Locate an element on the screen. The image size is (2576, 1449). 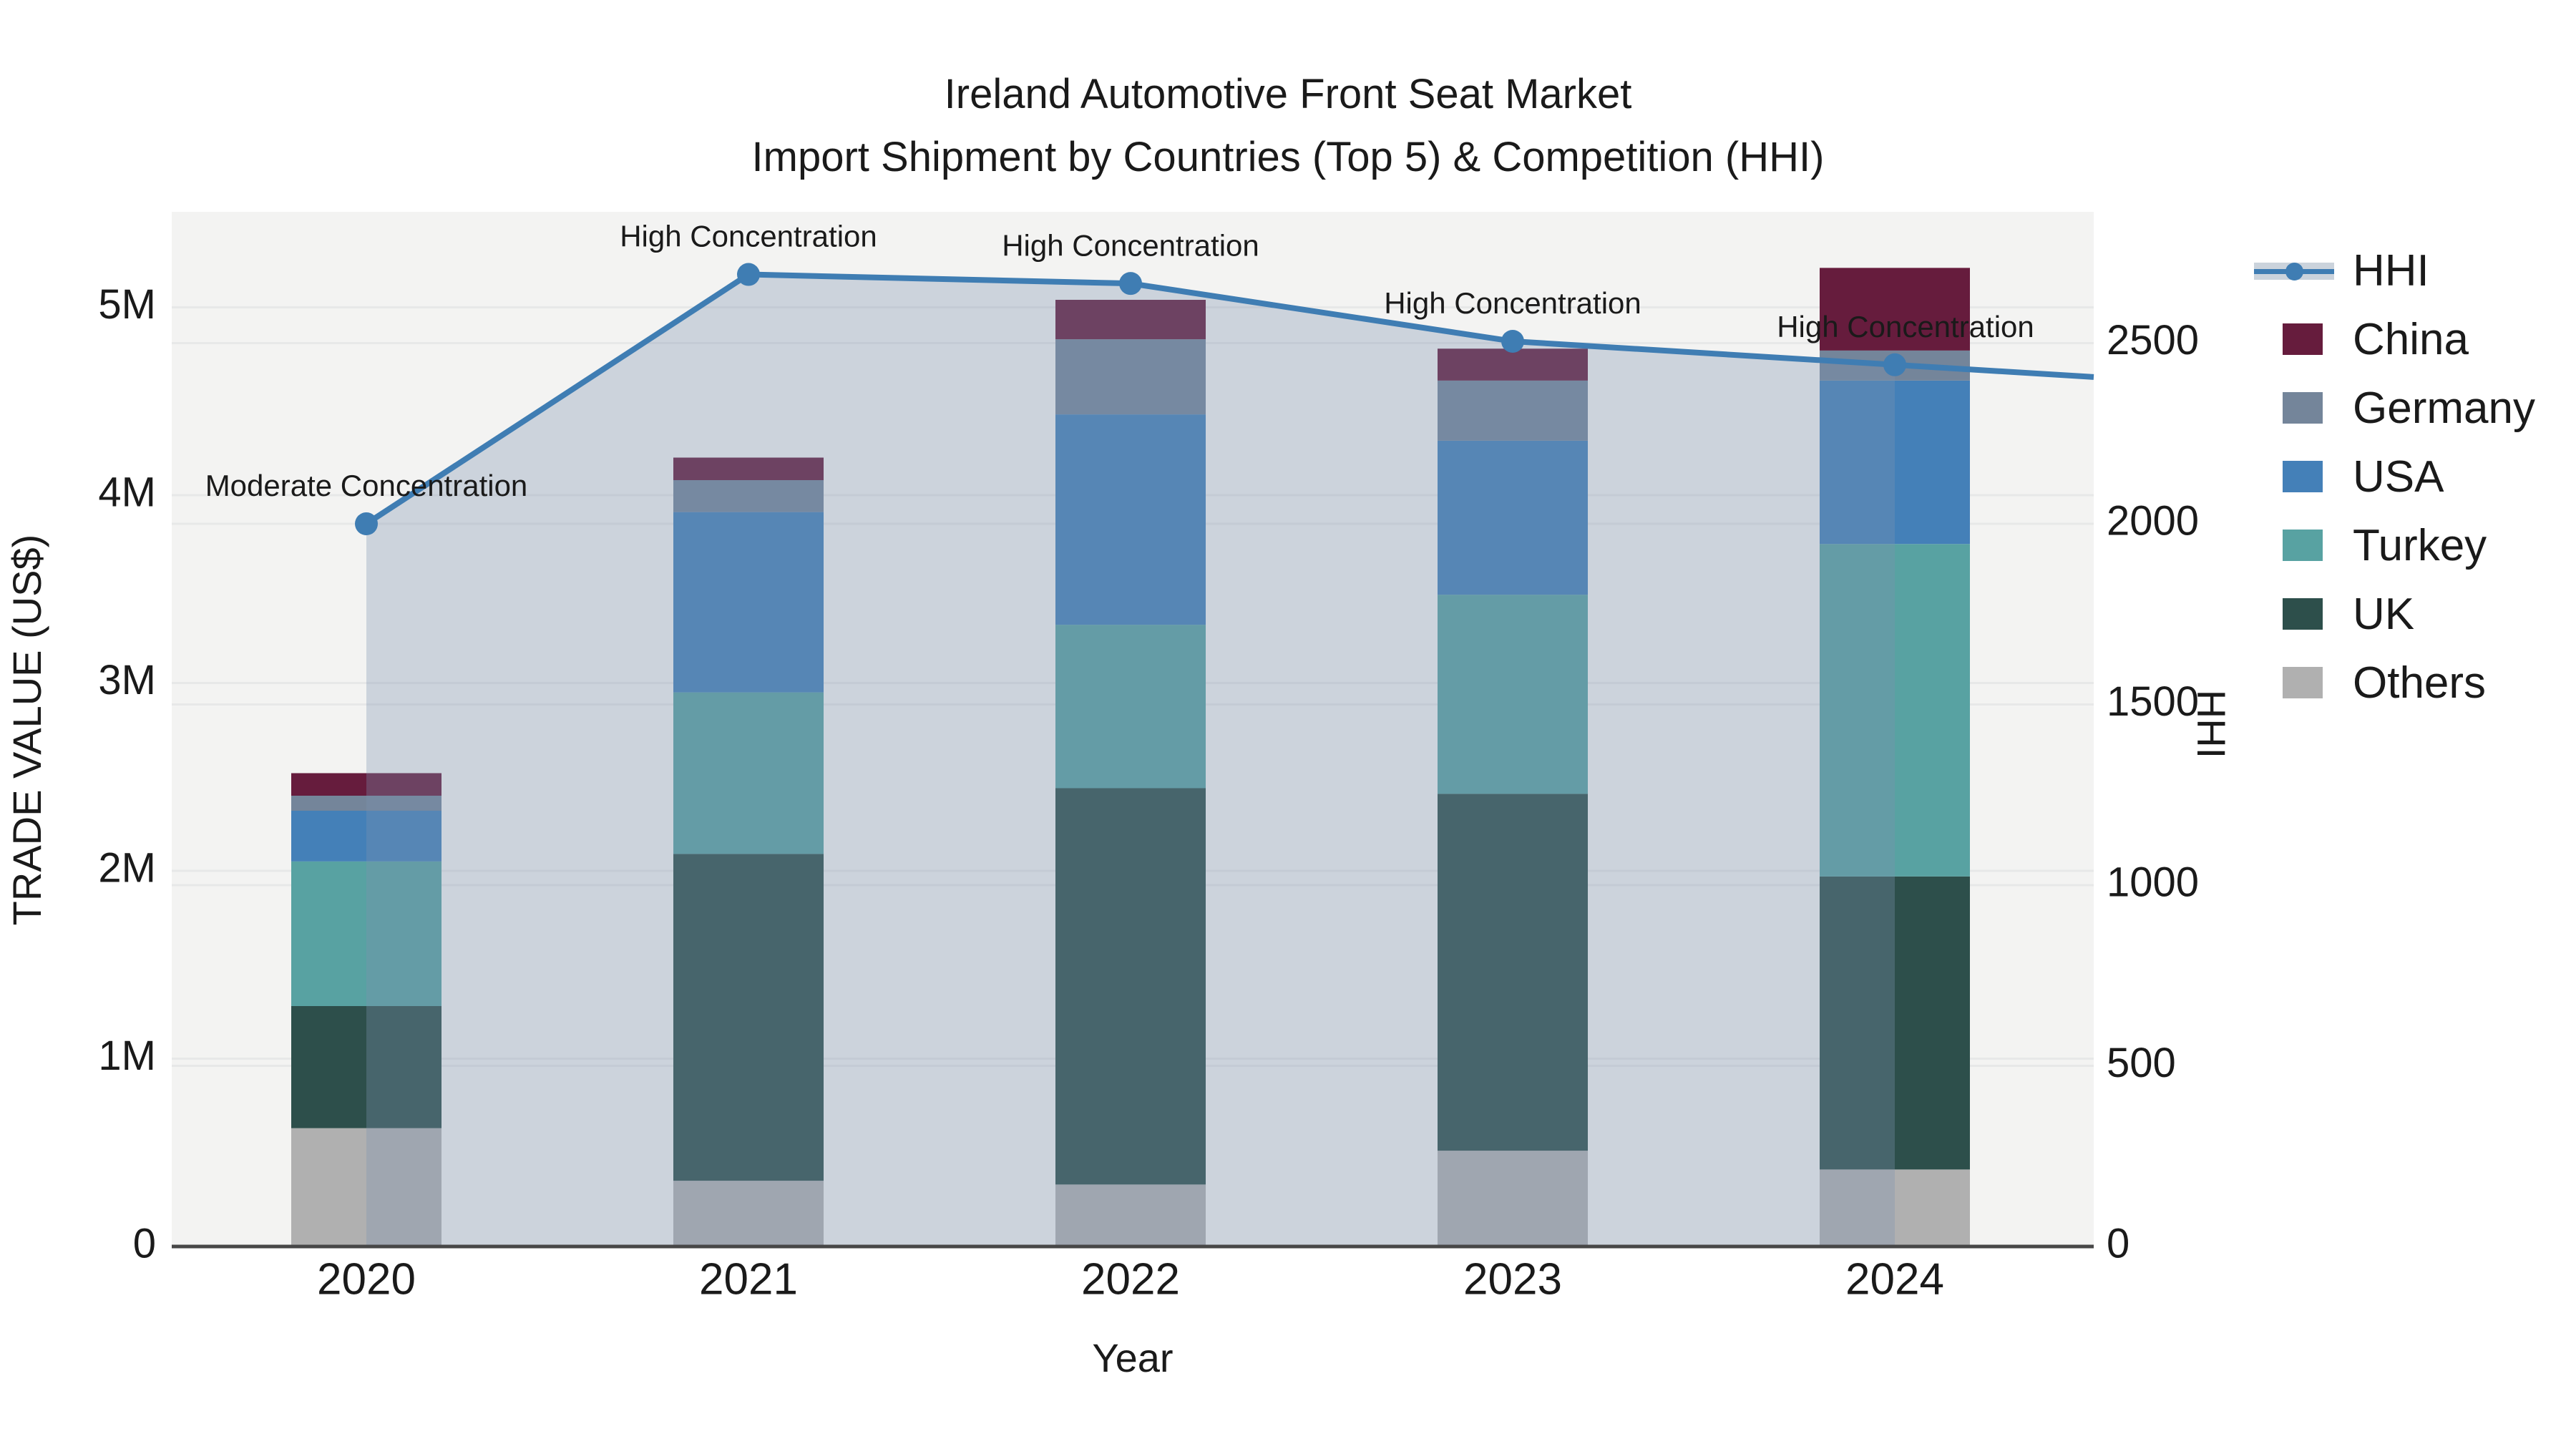
bar-2023 is located at coordinates (1513, 797).